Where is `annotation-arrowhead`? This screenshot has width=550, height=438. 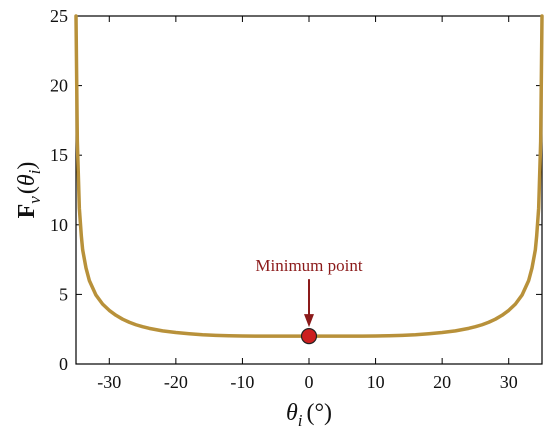
annotation-arrowhead is located at coordinates (309, 321).